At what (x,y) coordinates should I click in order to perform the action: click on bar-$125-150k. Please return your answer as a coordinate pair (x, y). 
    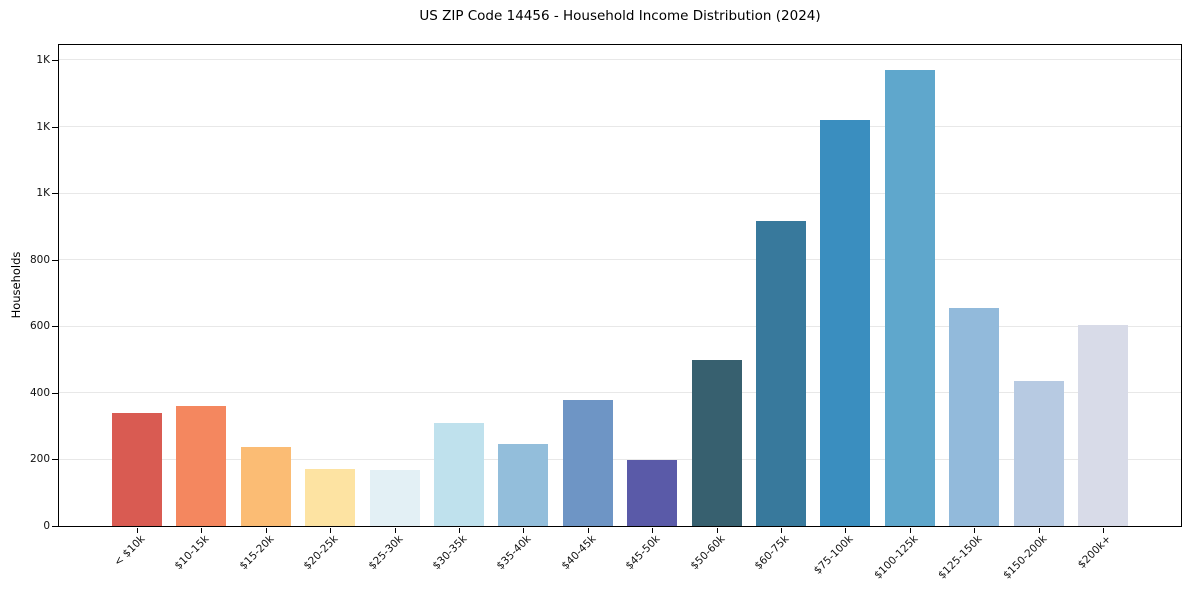
    Looking at the image, I should click on (974, 416).